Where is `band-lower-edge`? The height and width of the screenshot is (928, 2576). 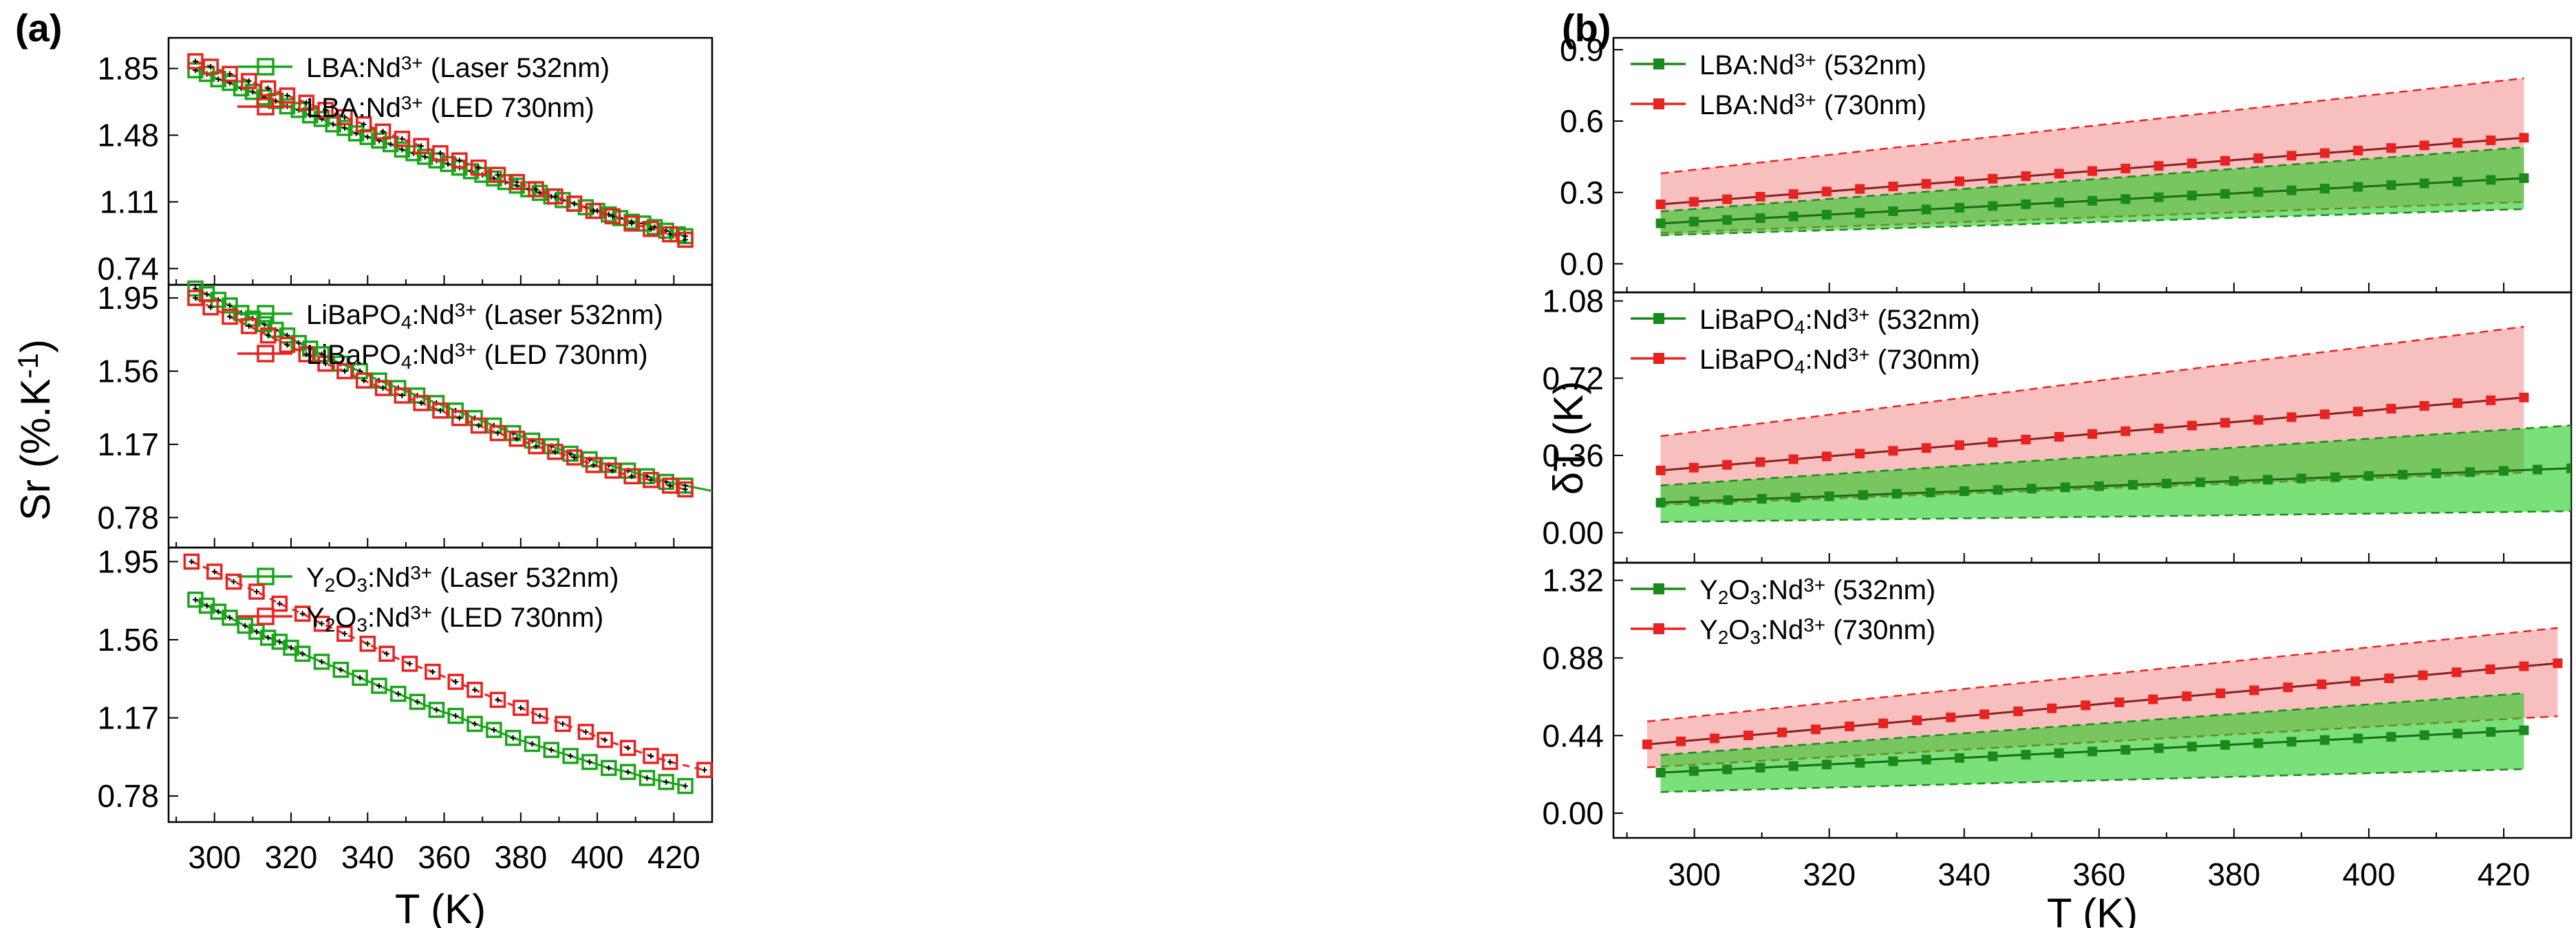
band-lower-edge is located at coordinates (2115, 516).